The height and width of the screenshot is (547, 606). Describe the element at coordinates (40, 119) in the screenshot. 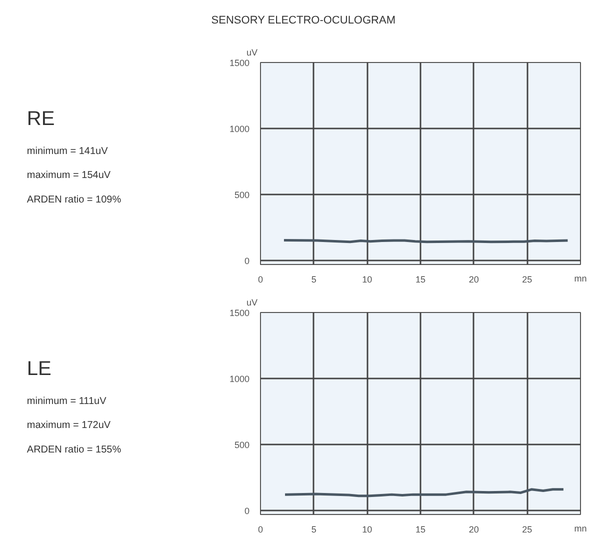

I see `text: RE` at that location.